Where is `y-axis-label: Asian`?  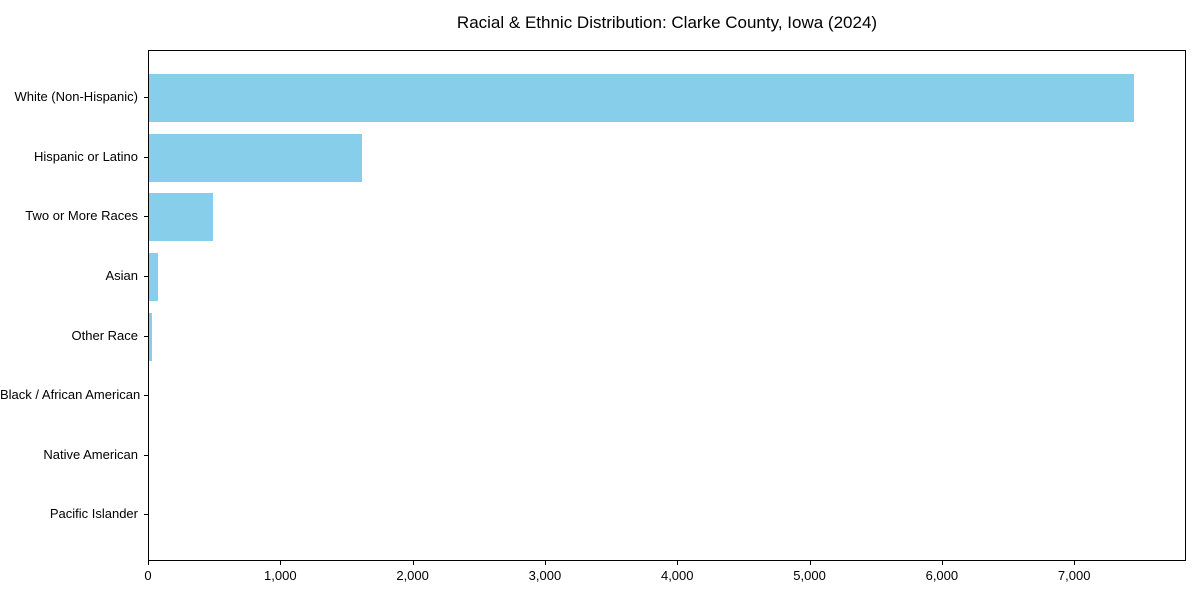
y-axis-label: Asian is located at coordinates (121, 275).